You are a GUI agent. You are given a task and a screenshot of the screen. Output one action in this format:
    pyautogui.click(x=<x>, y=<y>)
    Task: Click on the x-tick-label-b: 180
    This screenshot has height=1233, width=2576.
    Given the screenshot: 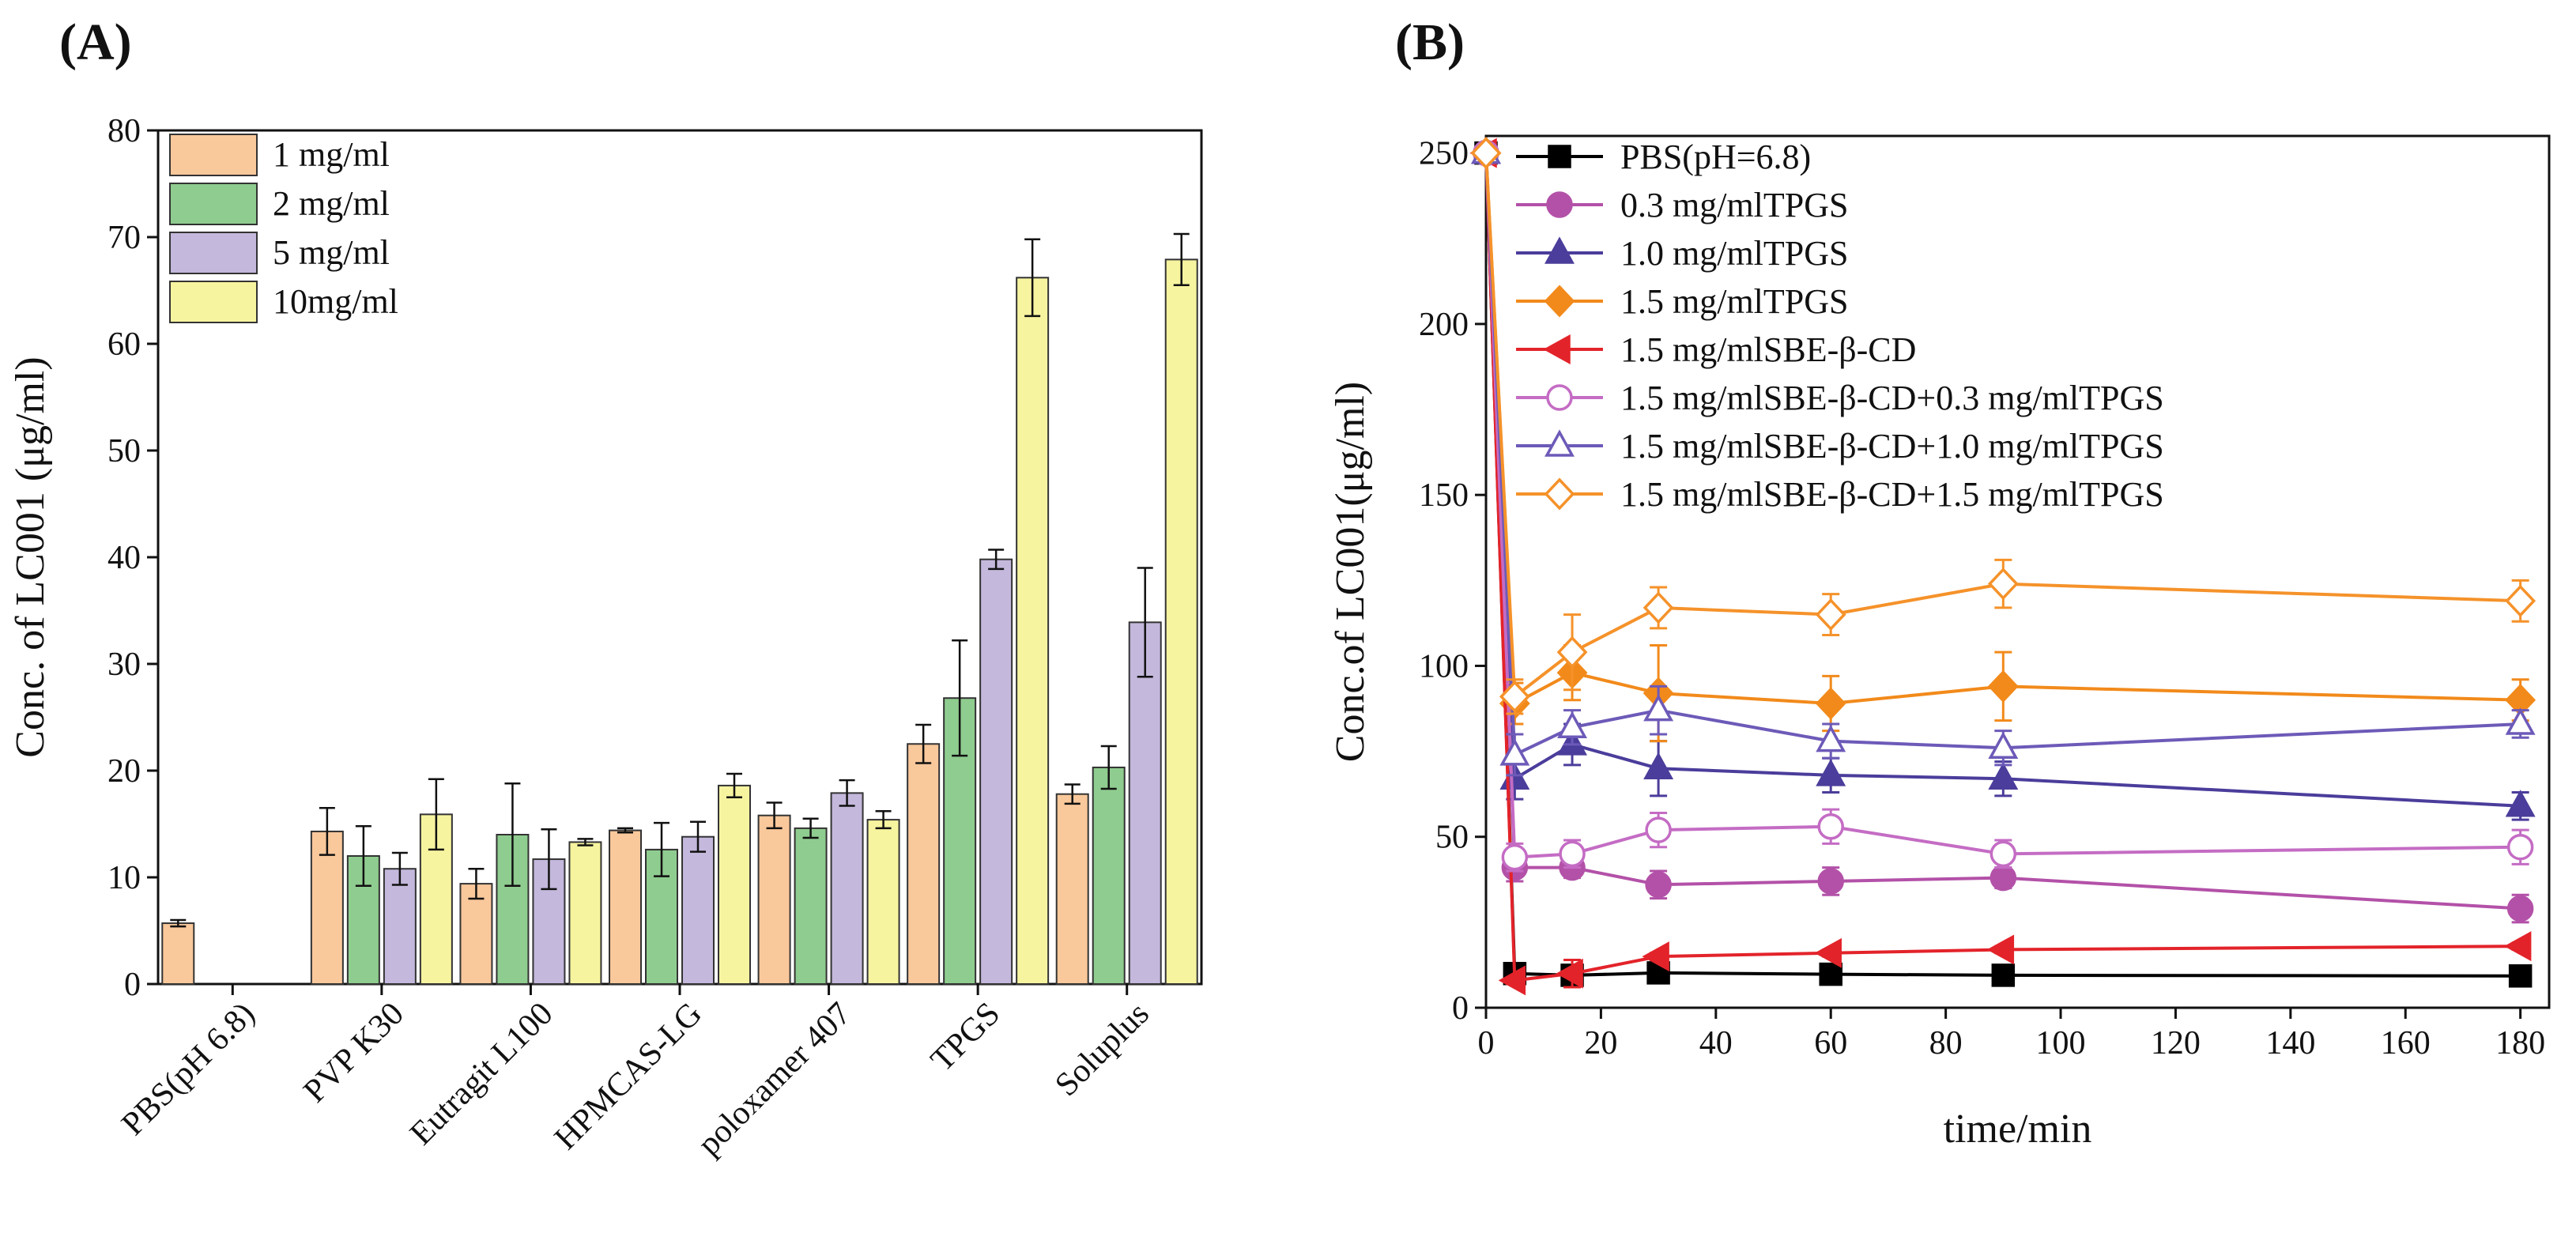 What is the action you would take?
    pyautogui.click(x=2520, y=1043)
    